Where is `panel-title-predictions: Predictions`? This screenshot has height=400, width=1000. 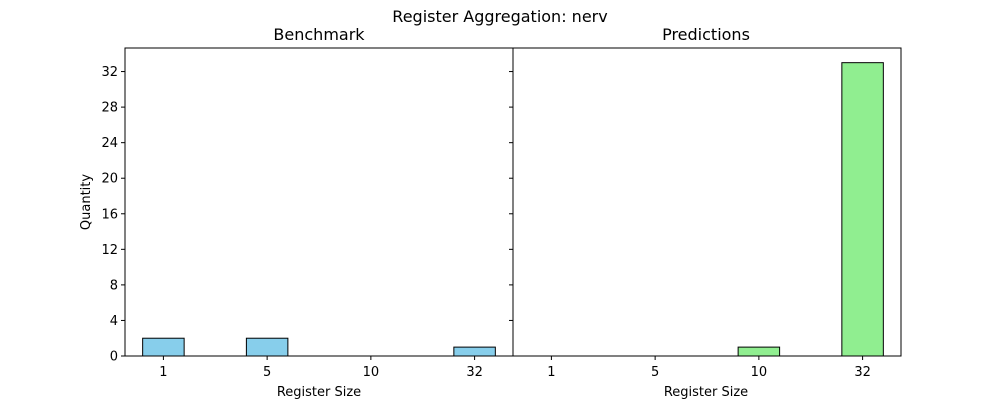
panel-title-predictions: Predictions is located at coordinates (706, 34).